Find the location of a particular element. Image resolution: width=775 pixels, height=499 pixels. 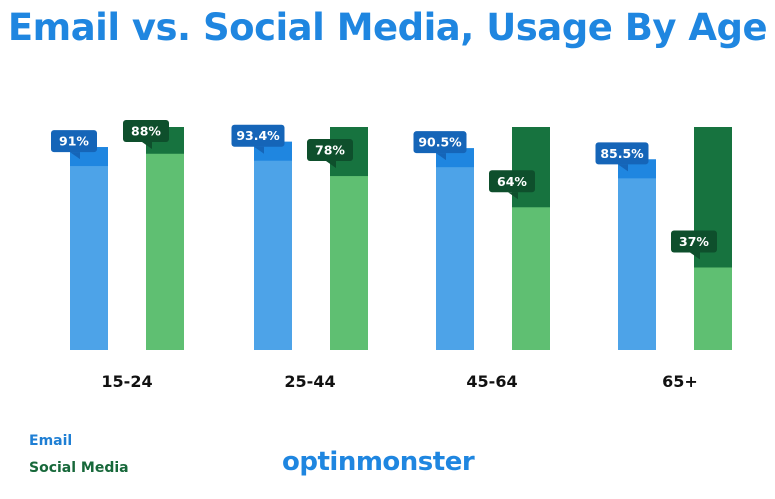

social-media-data-label-25-44-text: 78% is located at coordinates (330, 150).